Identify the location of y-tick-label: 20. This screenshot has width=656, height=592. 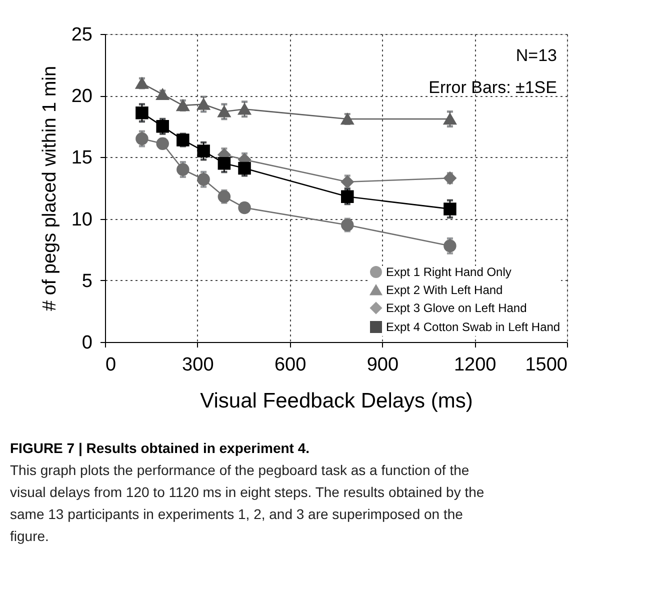
(81, 97).